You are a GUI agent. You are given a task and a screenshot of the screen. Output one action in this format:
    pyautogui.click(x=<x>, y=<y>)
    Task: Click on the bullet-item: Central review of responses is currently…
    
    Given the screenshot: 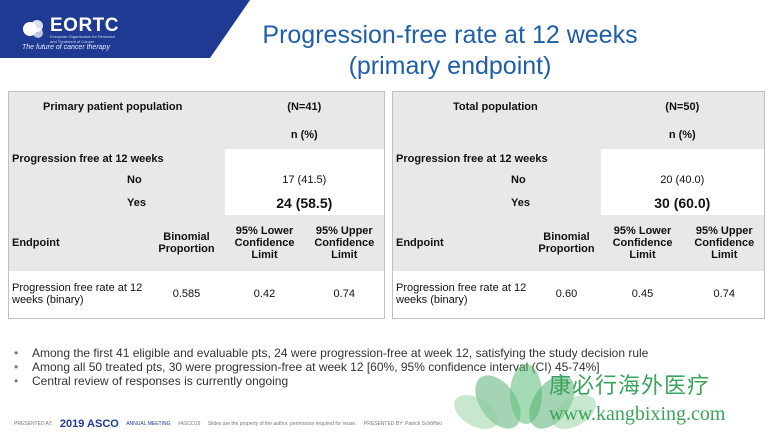 What is the action you would take?
    pyautogui.click(x=331, y=381)
    